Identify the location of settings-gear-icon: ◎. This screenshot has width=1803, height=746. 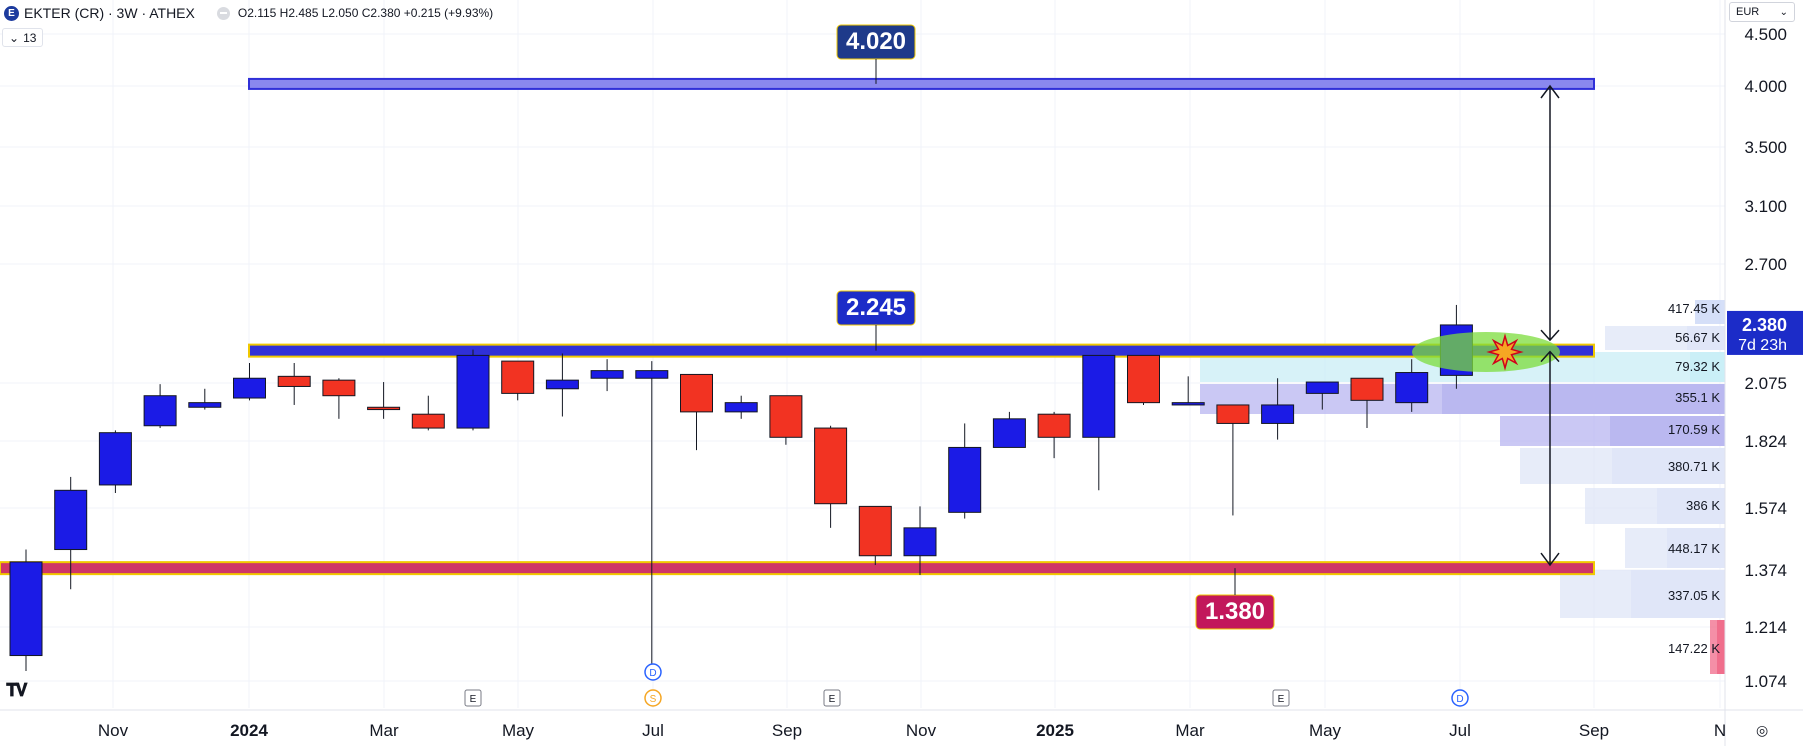
(1762, 730).